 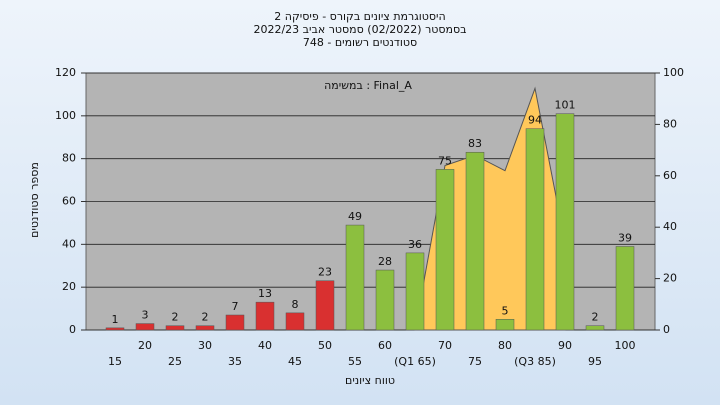 I want to click on x-tick-label: 25, so click(x=175, y=361).